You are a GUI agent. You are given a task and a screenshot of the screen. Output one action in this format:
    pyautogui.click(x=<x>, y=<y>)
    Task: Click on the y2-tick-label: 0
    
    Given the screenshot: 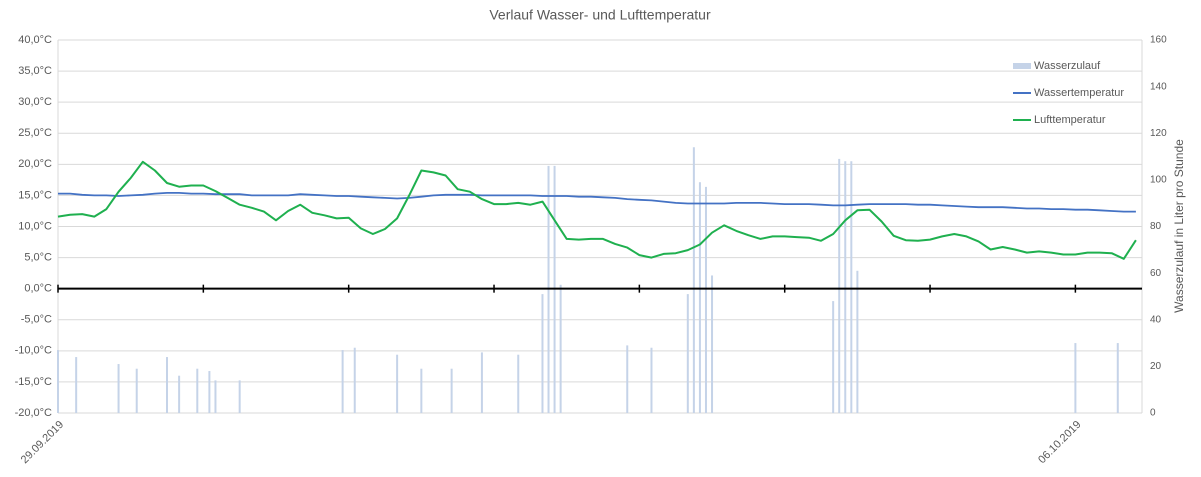 What is the action you would take?
    pyautogui.click(x=1153, y=413)
    